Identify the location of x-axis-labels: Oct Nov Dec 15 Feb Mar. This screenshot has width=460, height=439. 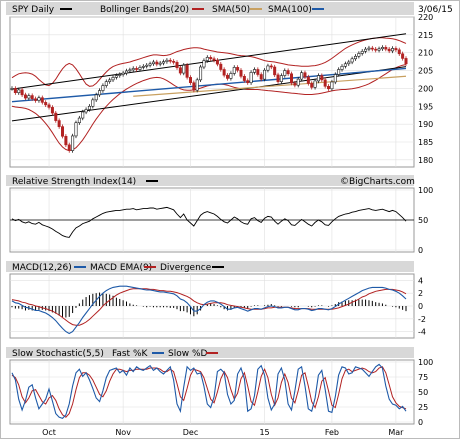
(223, 432).